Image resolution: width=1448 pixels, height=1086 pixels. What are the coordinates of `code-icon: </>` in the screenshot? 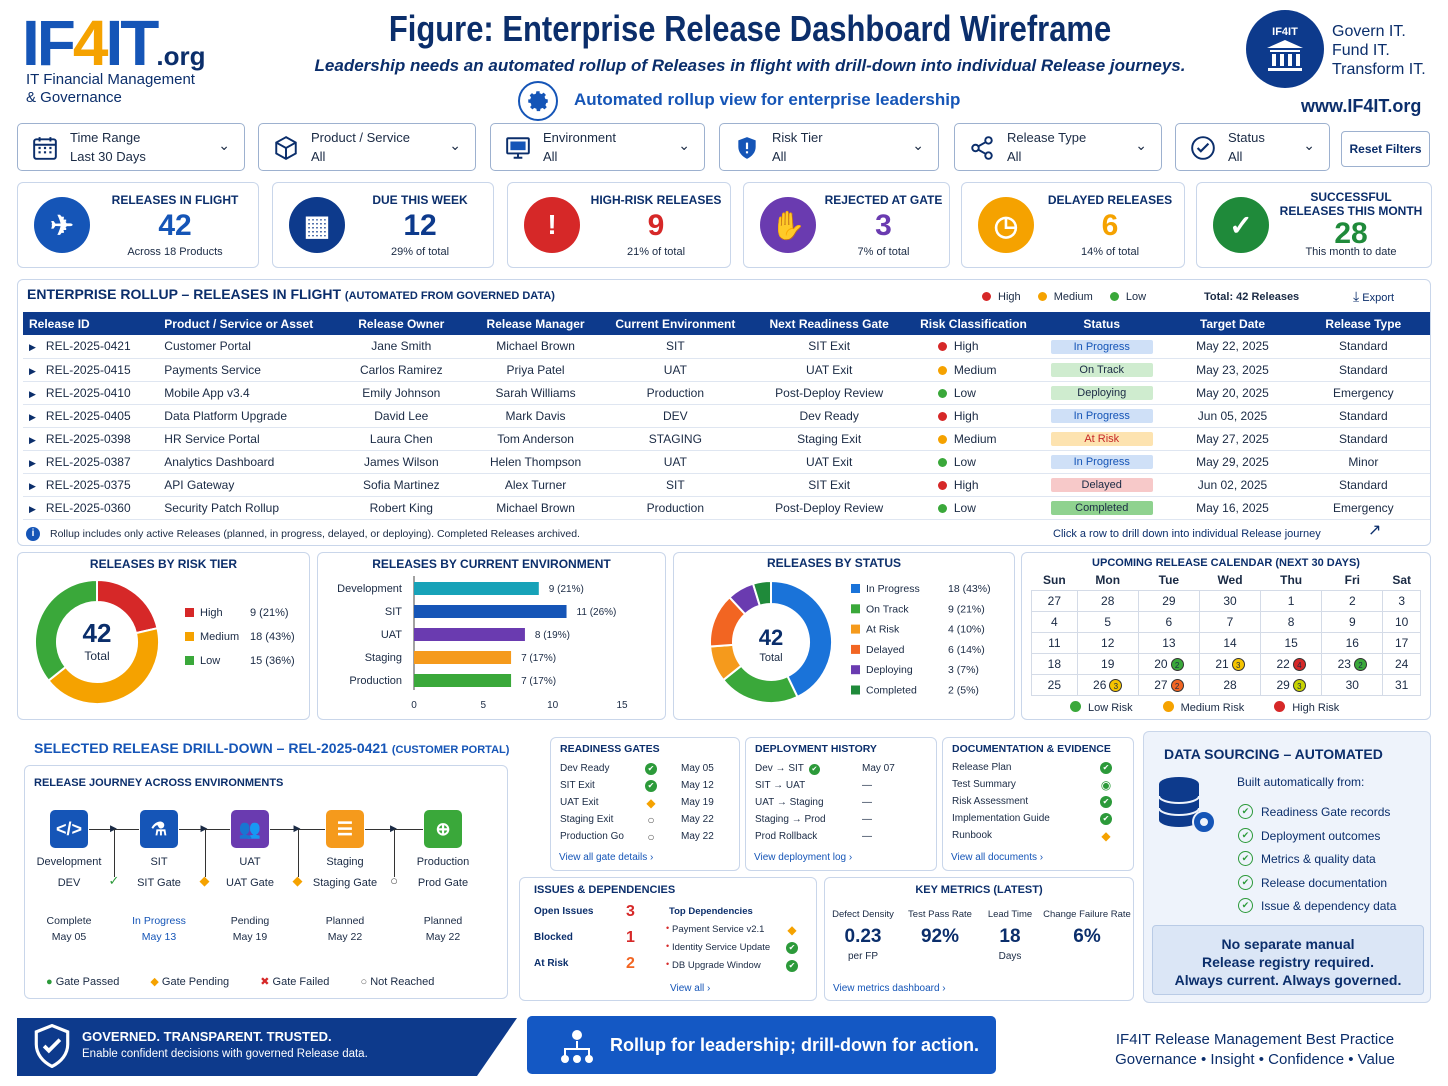 It's located at (69, 829).